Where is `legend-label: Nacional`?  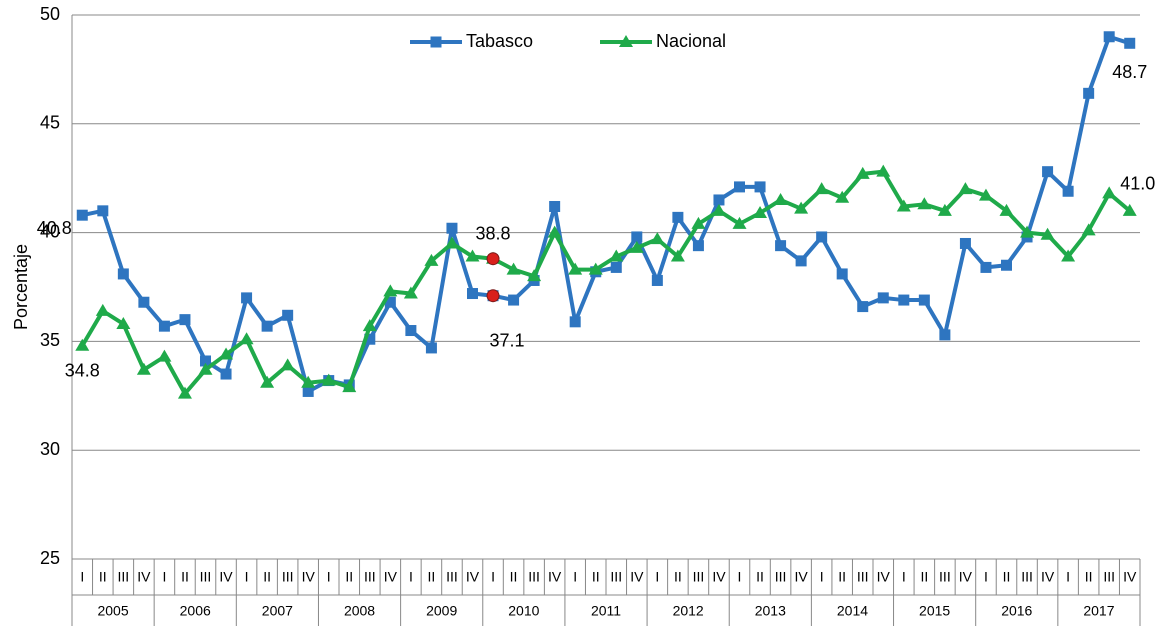 legend-label: Nacional is located at coordinates (691, 41).